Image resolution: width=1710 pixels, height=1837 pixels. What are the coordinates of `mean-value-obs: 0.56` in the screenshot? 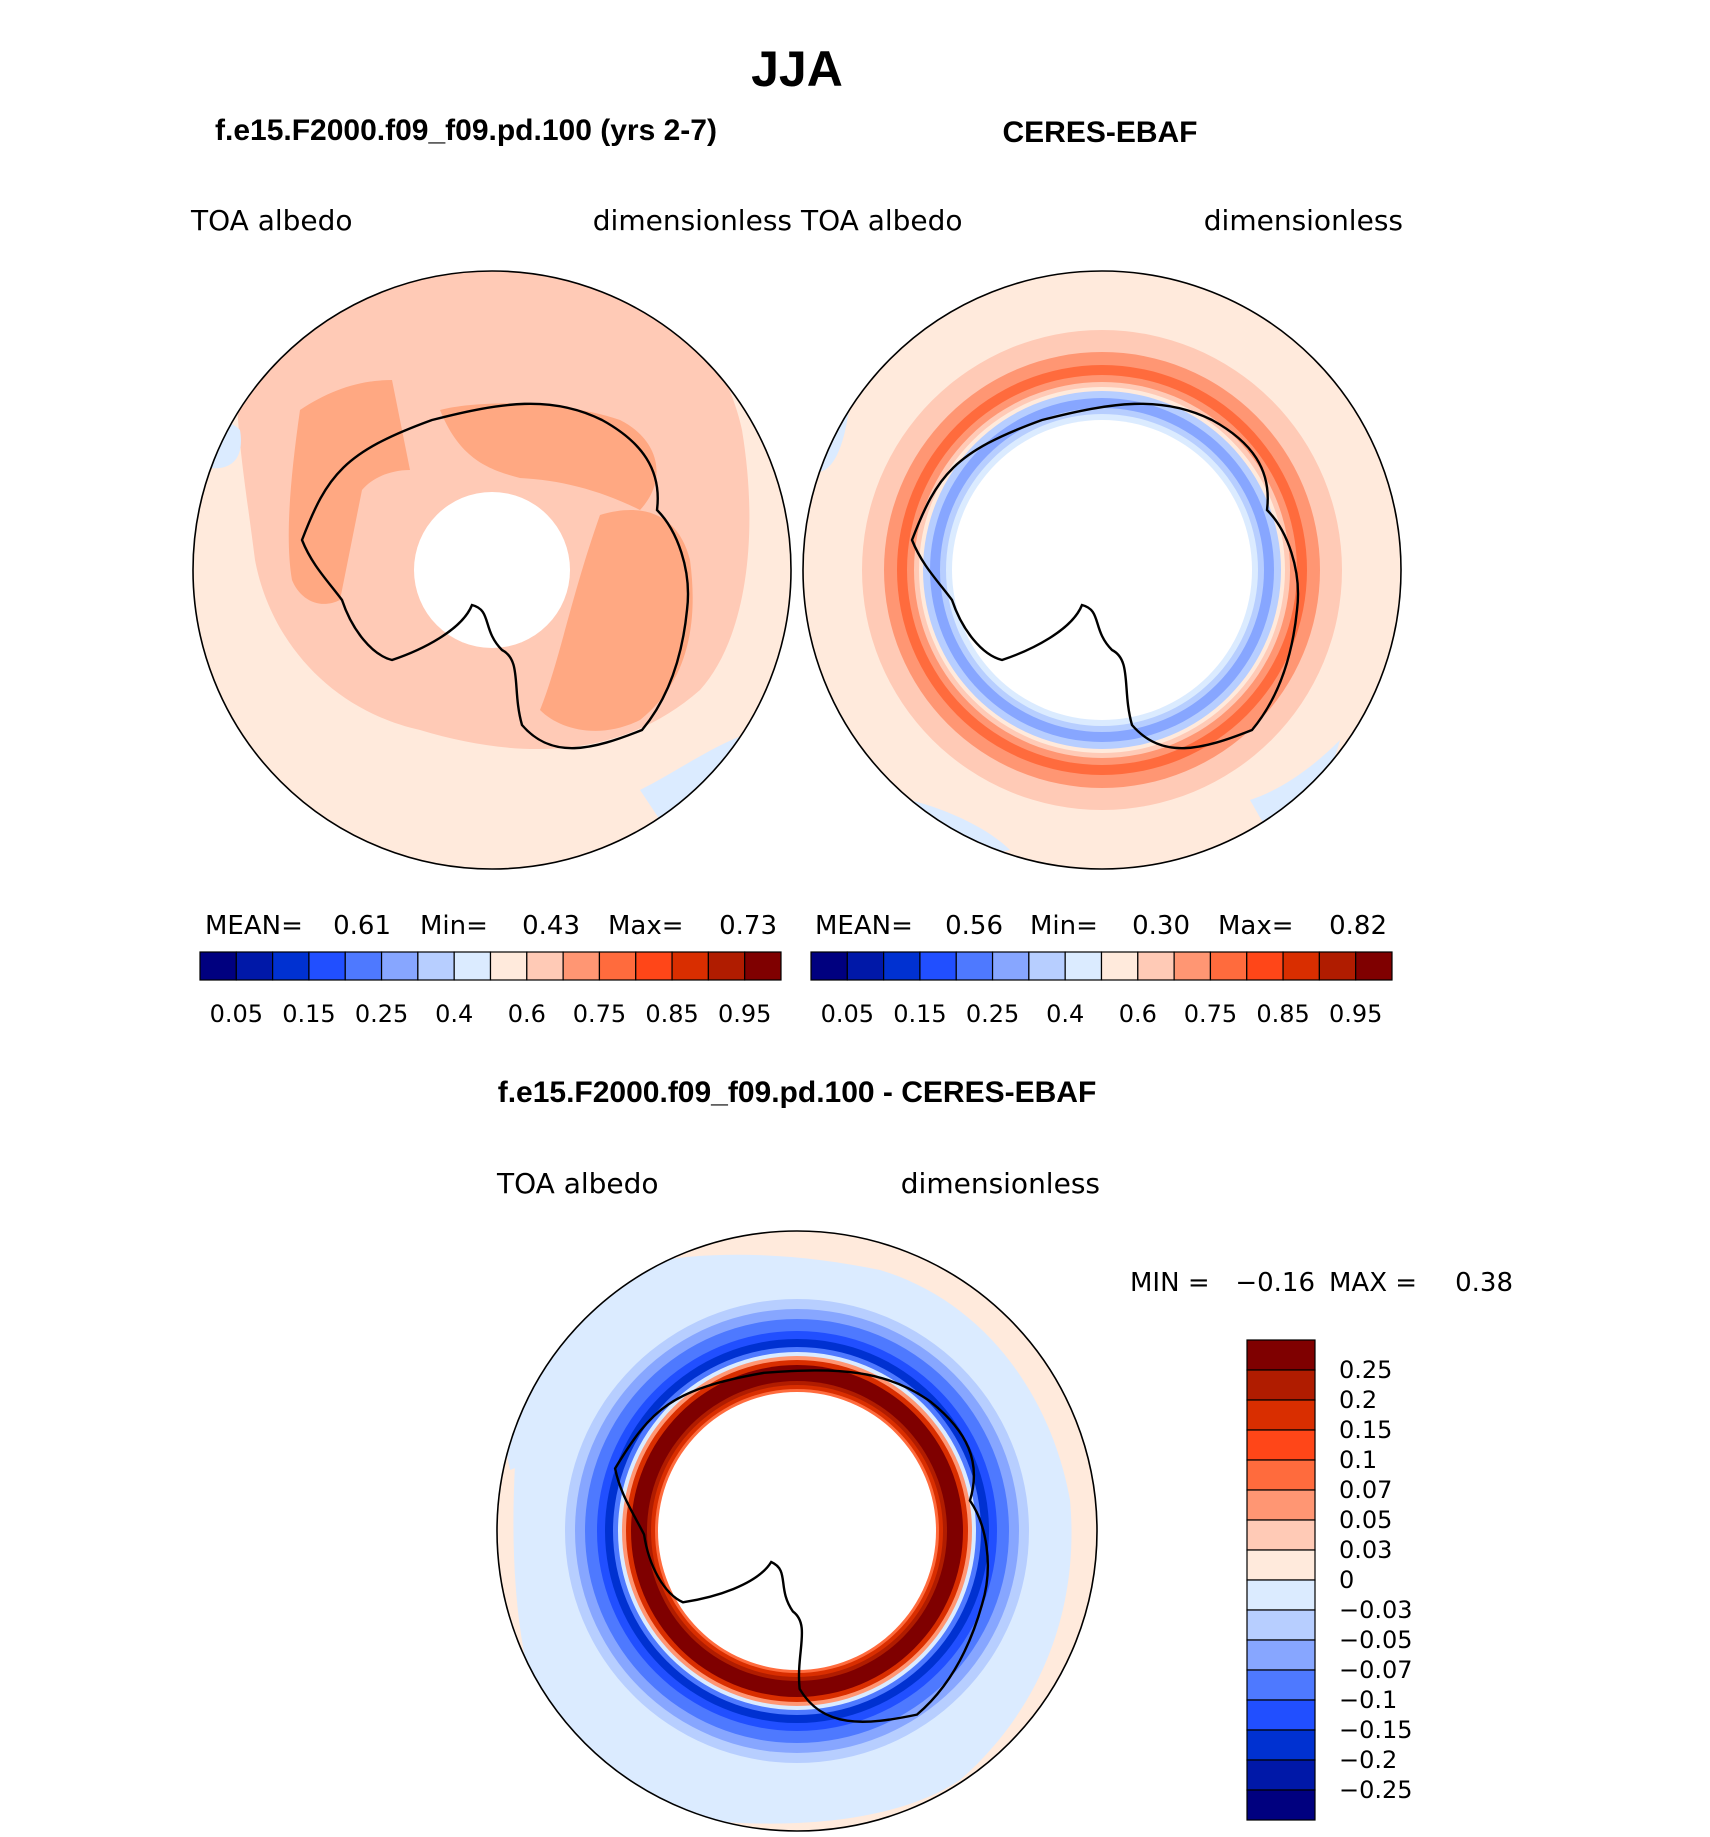 It's located at (974, 926).